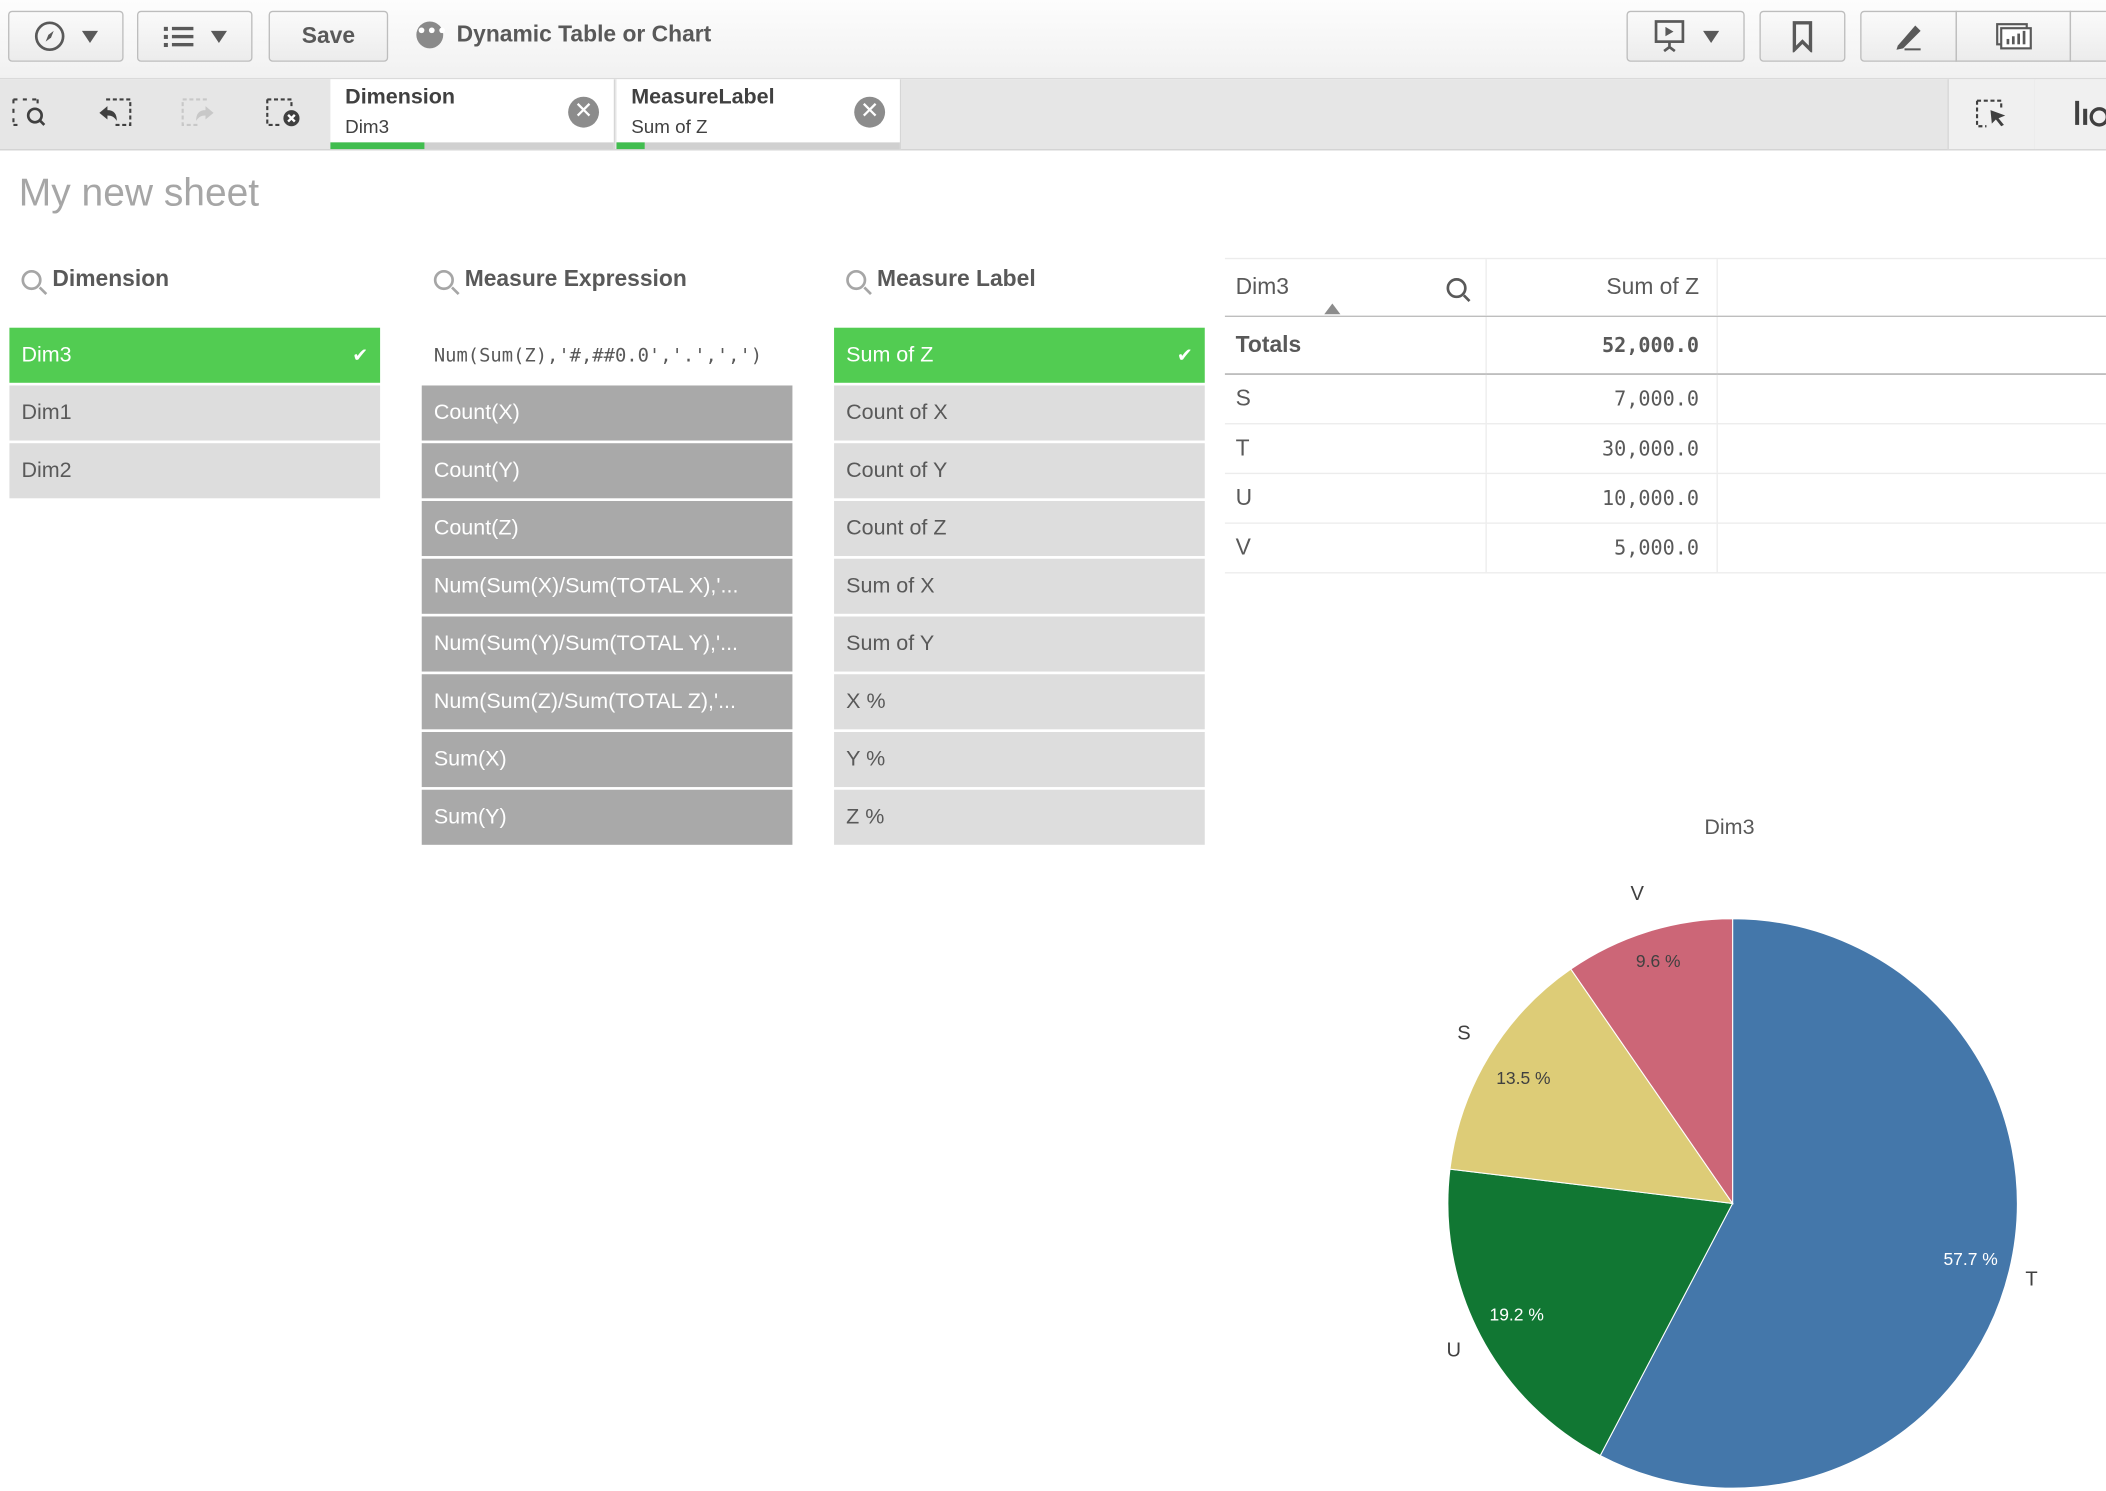 The height and width of the screenshot is (1491, 2106). I want to click on measure-label-pane-header: Measure Label, so click(941, 279).